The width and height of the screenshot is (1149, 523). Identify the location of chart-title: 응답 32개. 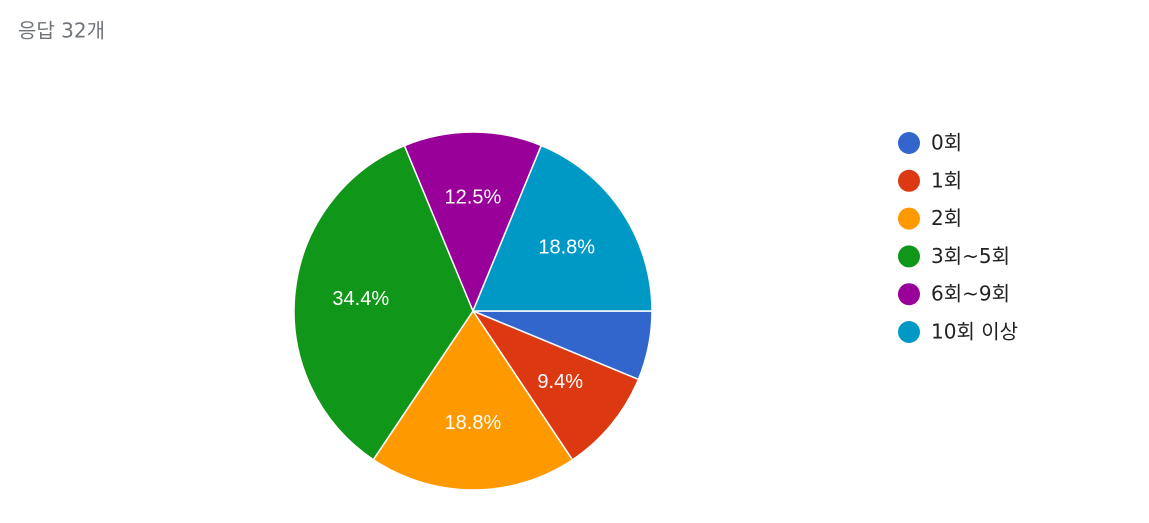
(61, 31).